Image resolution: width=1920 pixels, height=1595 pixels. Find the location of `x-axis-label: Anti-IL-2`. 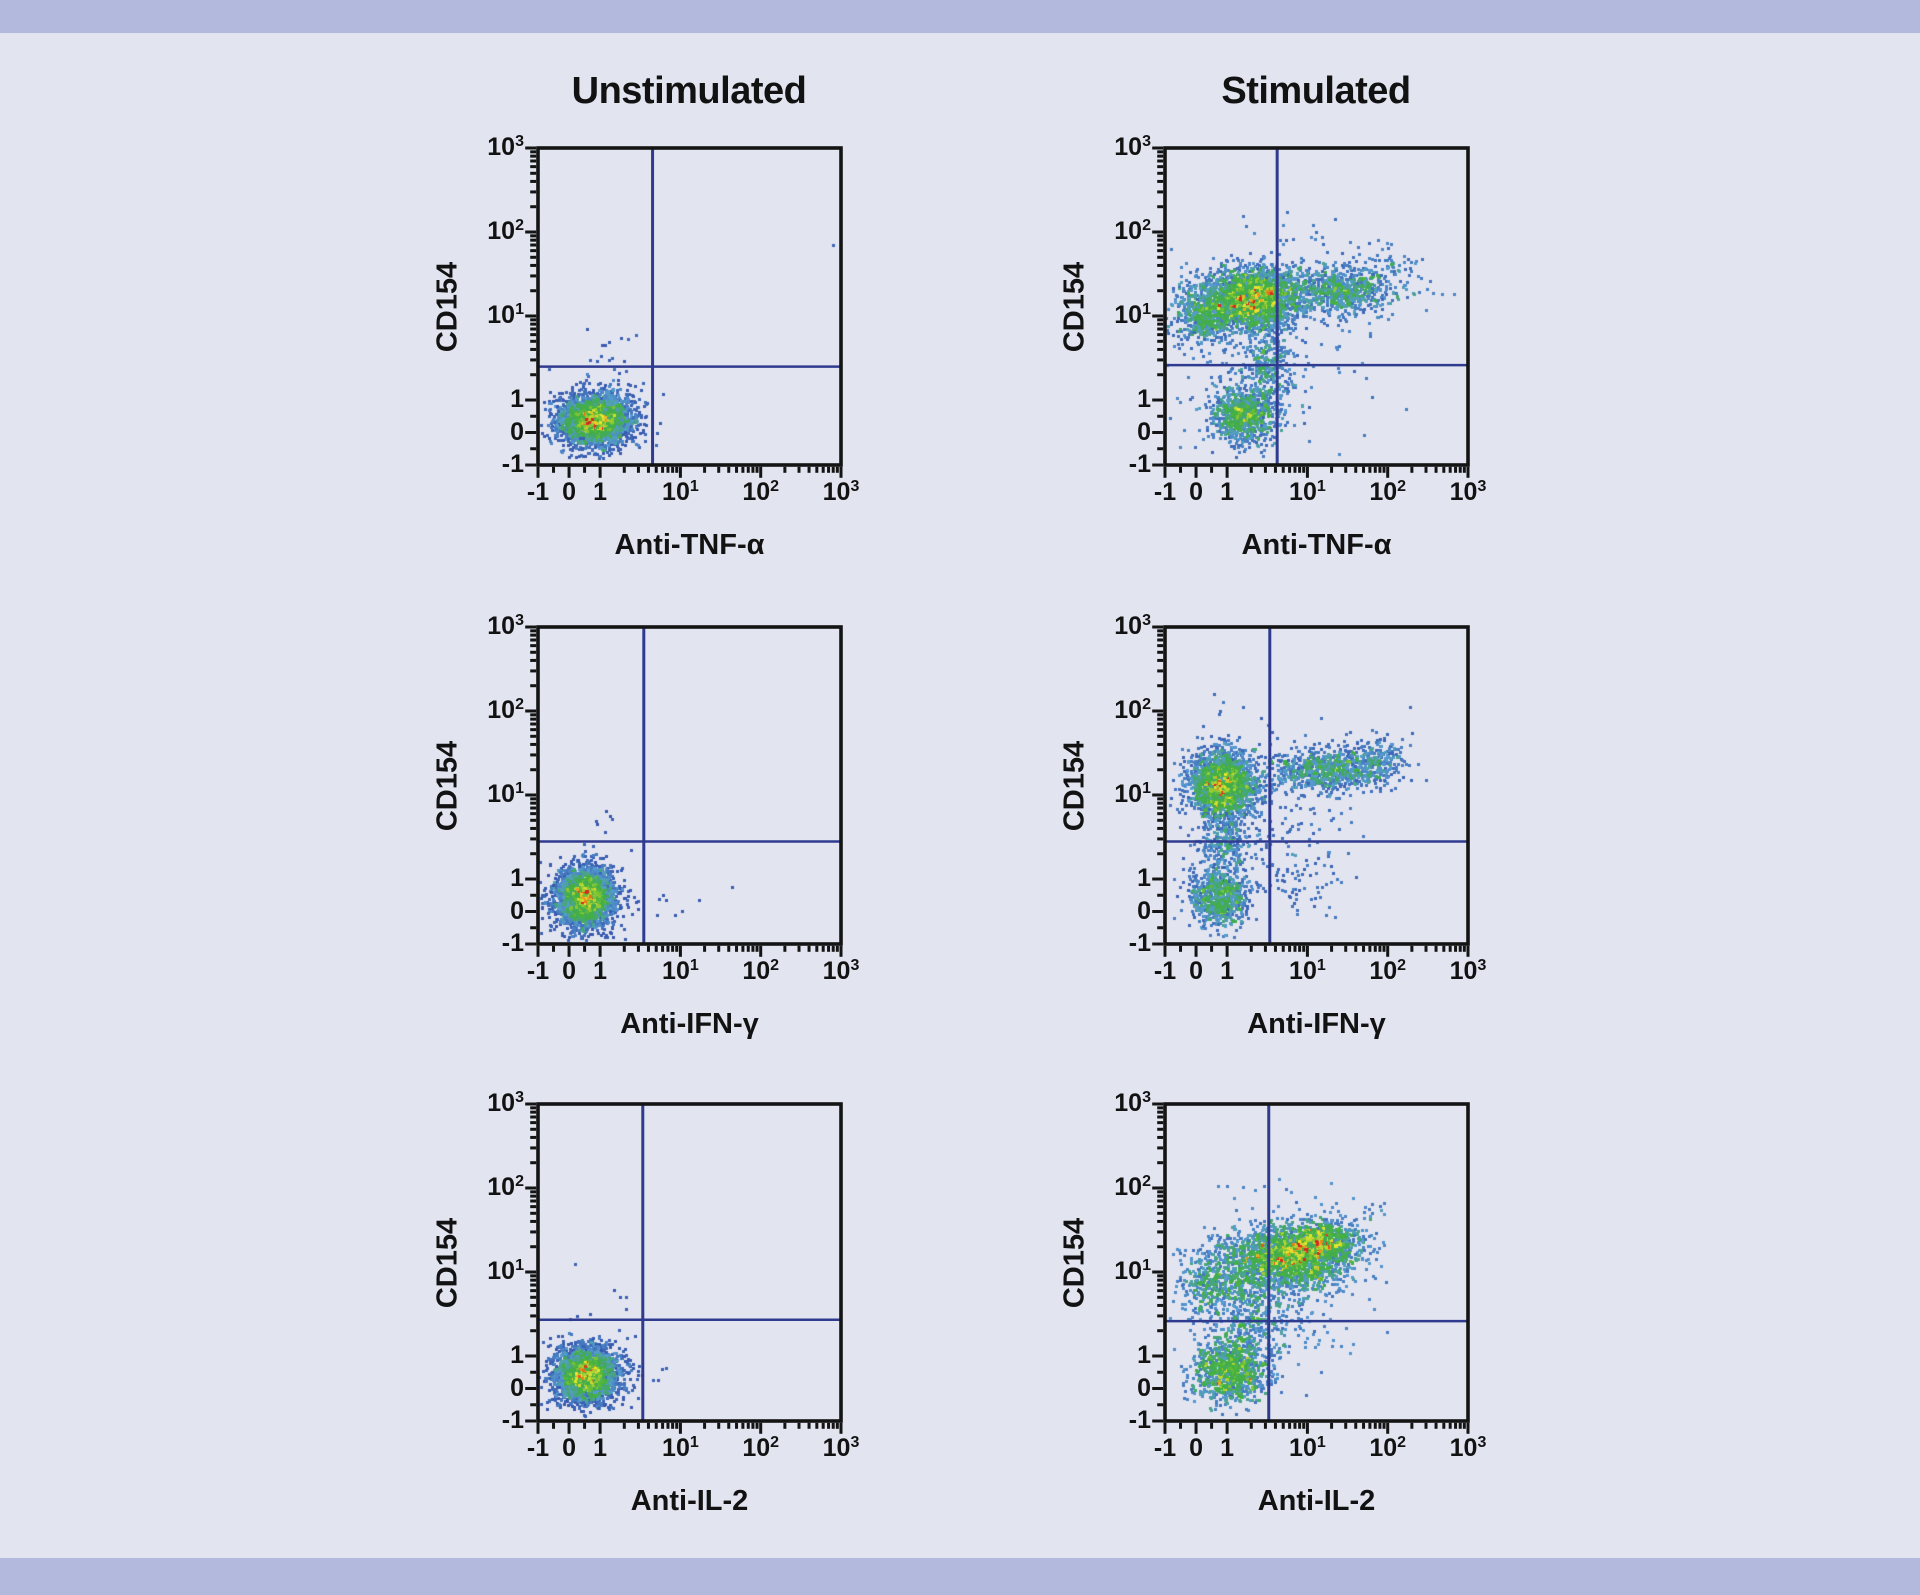

x-axis-label: Anti-IL-2 is located at coordinates (689, 1501).